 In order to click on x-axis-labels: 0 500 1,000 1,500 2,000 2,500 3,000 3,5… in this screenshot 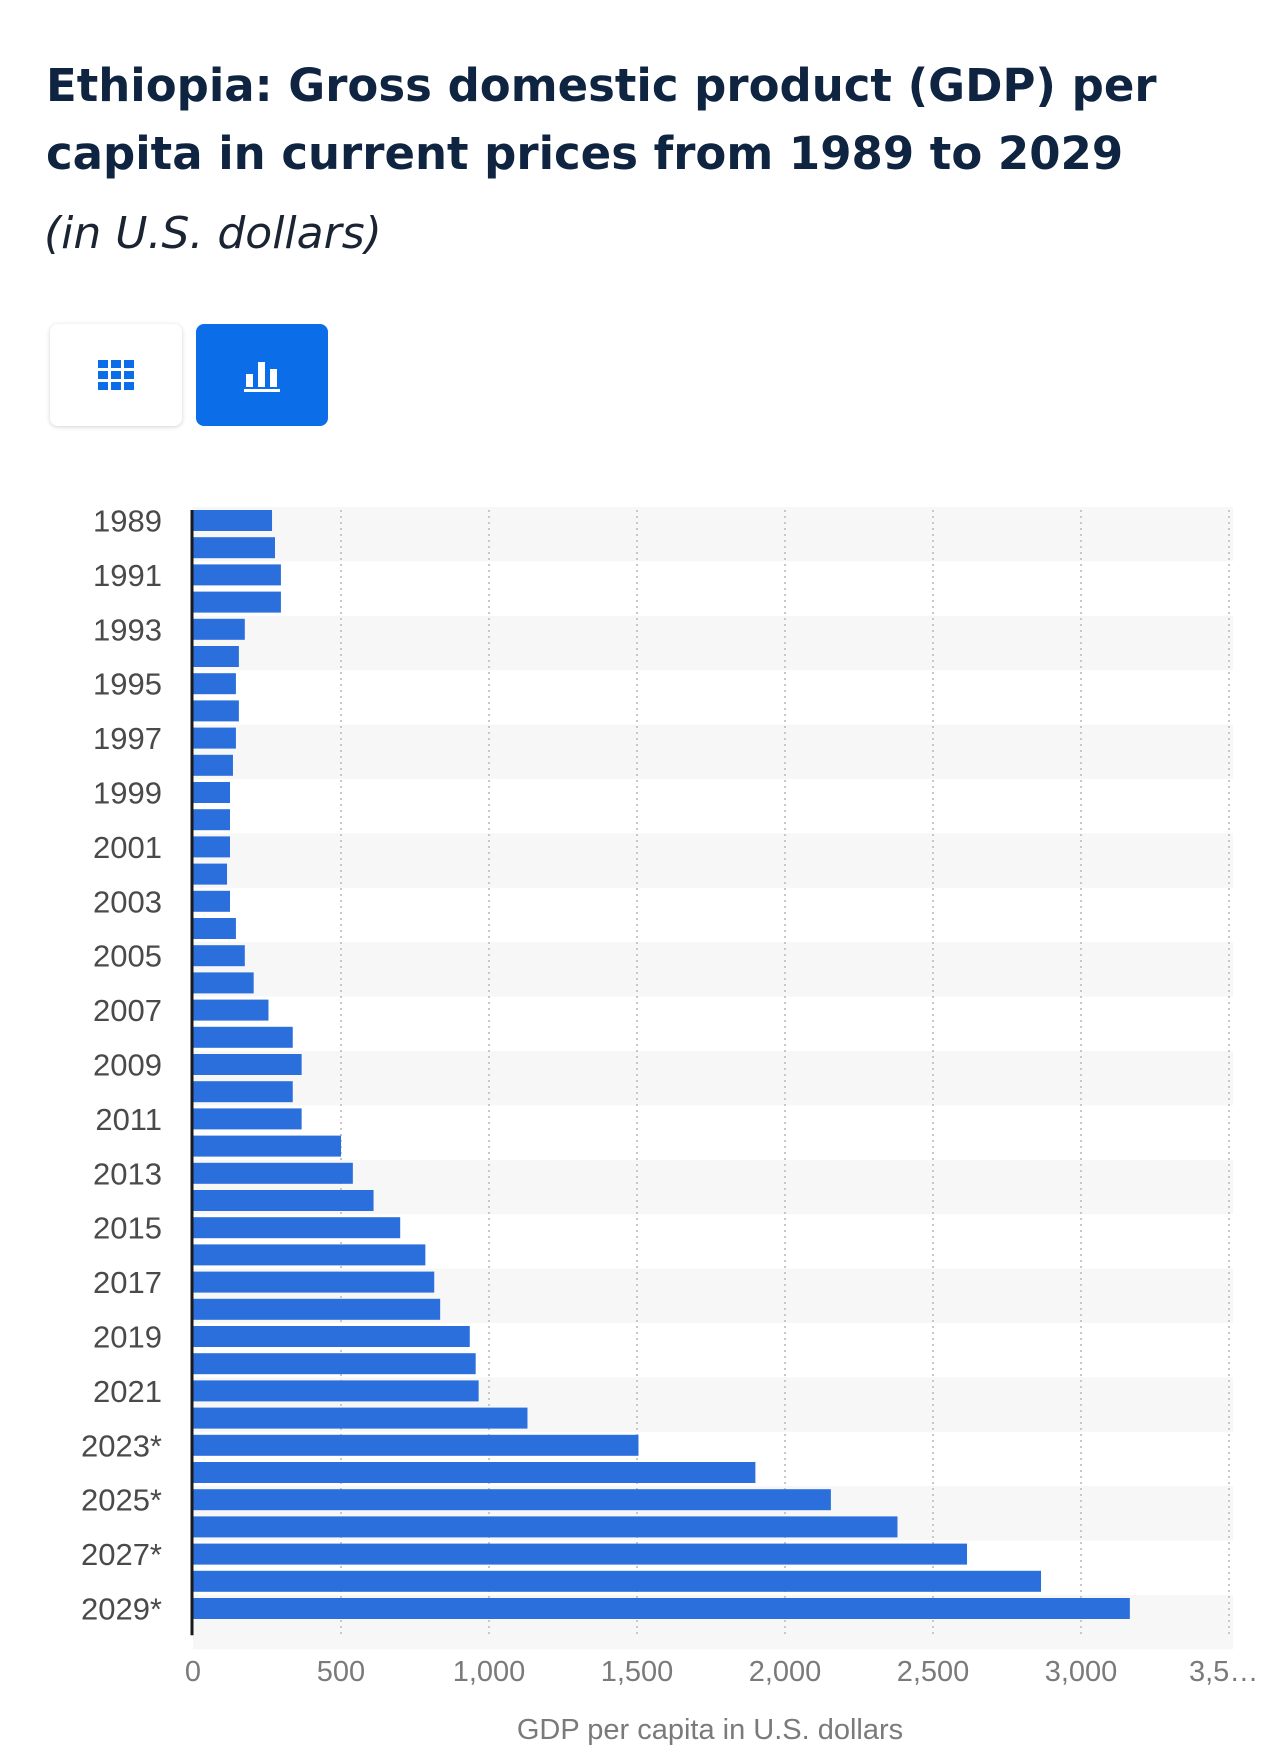, I will do `click(721, 1672)`.